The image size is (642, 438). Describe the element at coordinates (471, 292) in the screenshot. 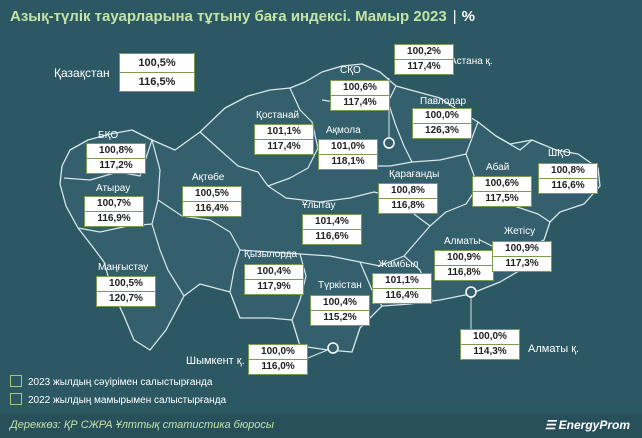

I see `almaty-city-marker` at that location.